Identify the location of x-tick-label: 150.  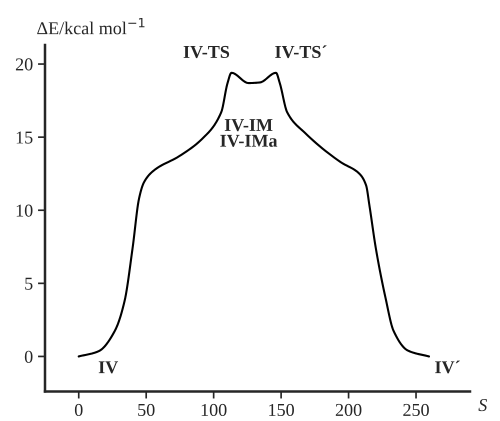
(281, 410).